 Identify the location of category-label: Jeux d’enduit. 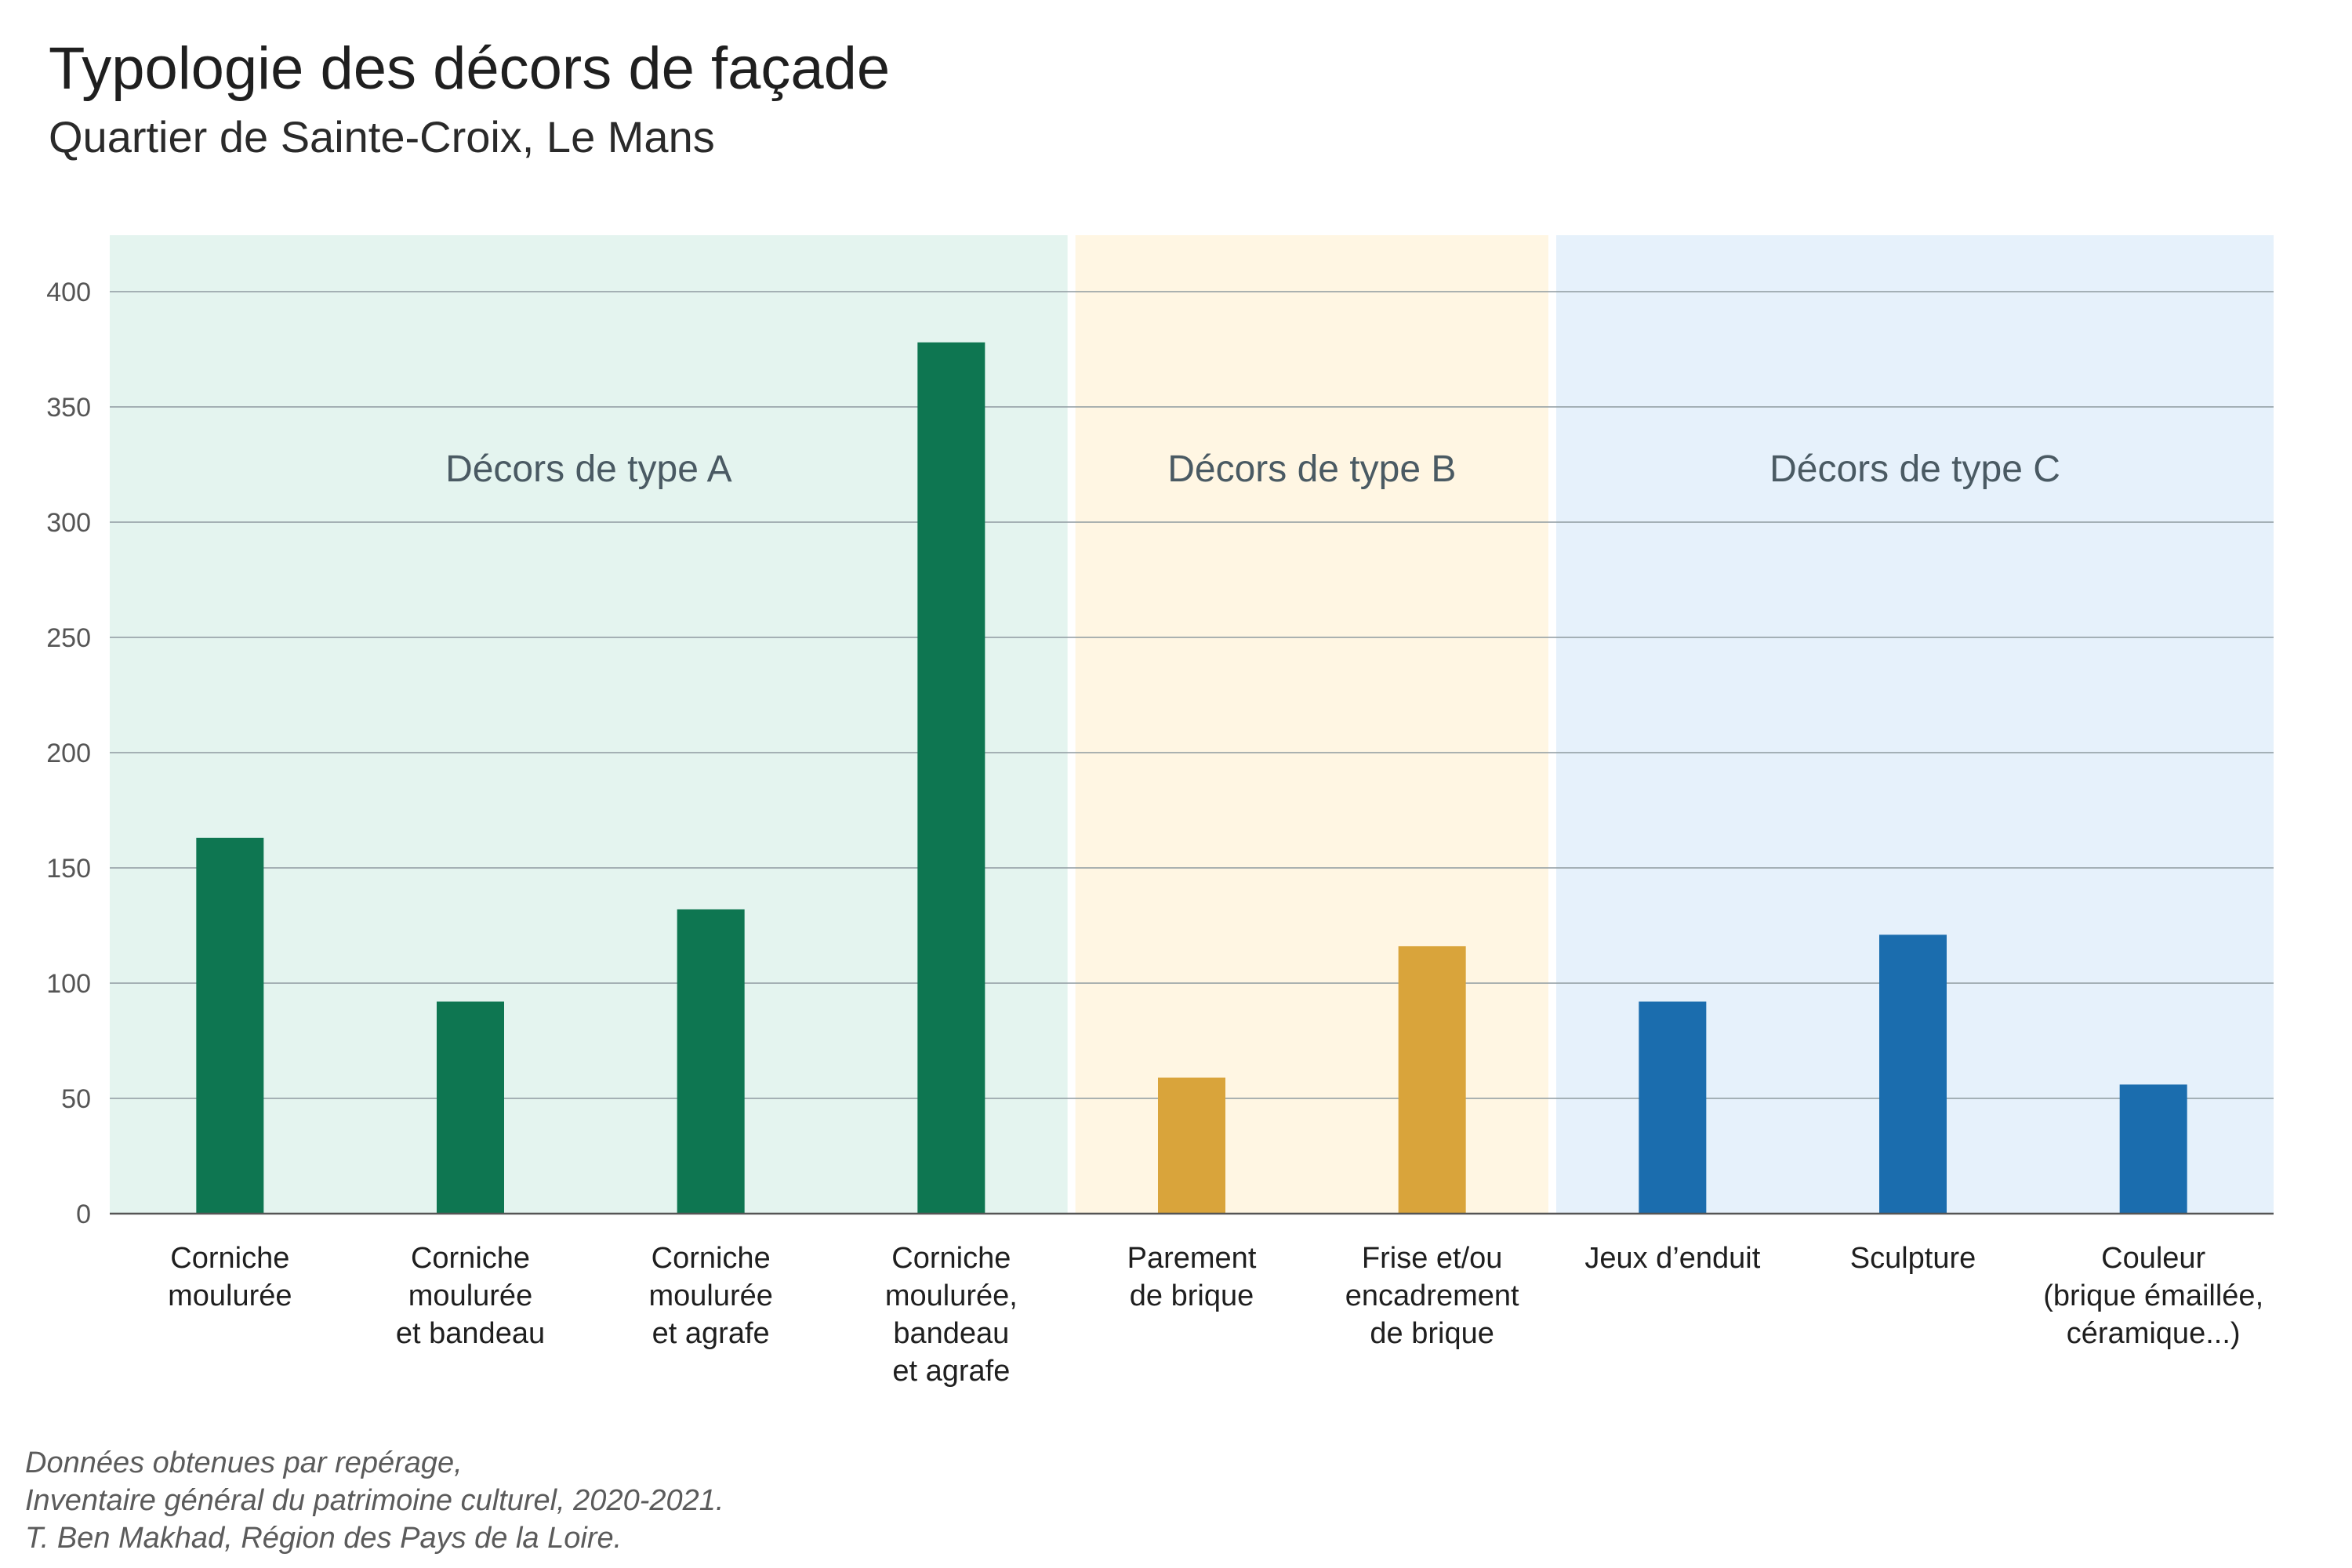
(1672, 1258).